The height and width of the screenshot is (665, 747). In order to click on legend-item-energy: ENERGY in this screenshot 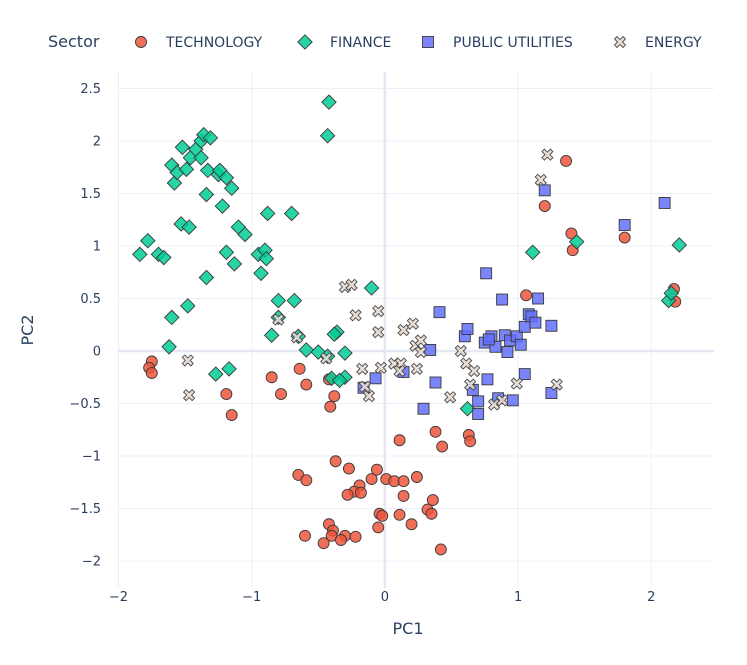, I will do `click(658, 43)`.